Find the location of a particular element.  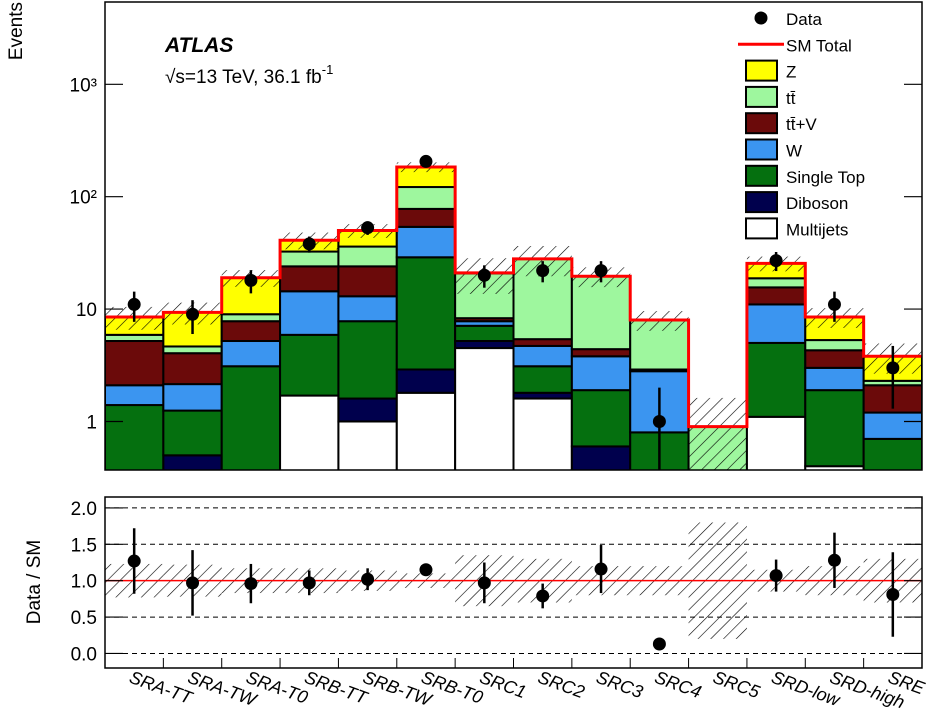

legend-label: Single Top is located at coordinates (825, 177).